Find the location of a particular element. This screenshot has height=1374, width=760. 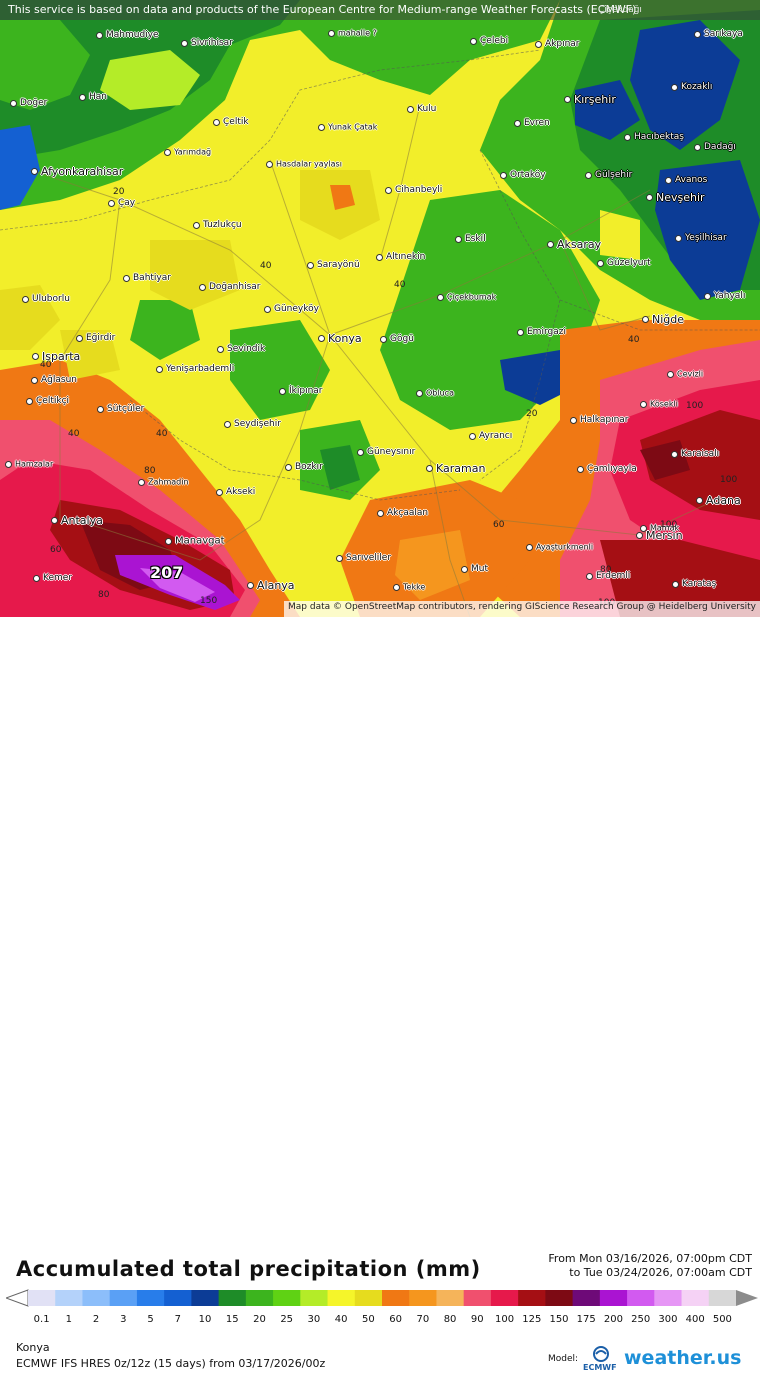

city-marker: Konya is located at coordinates (340, 338).